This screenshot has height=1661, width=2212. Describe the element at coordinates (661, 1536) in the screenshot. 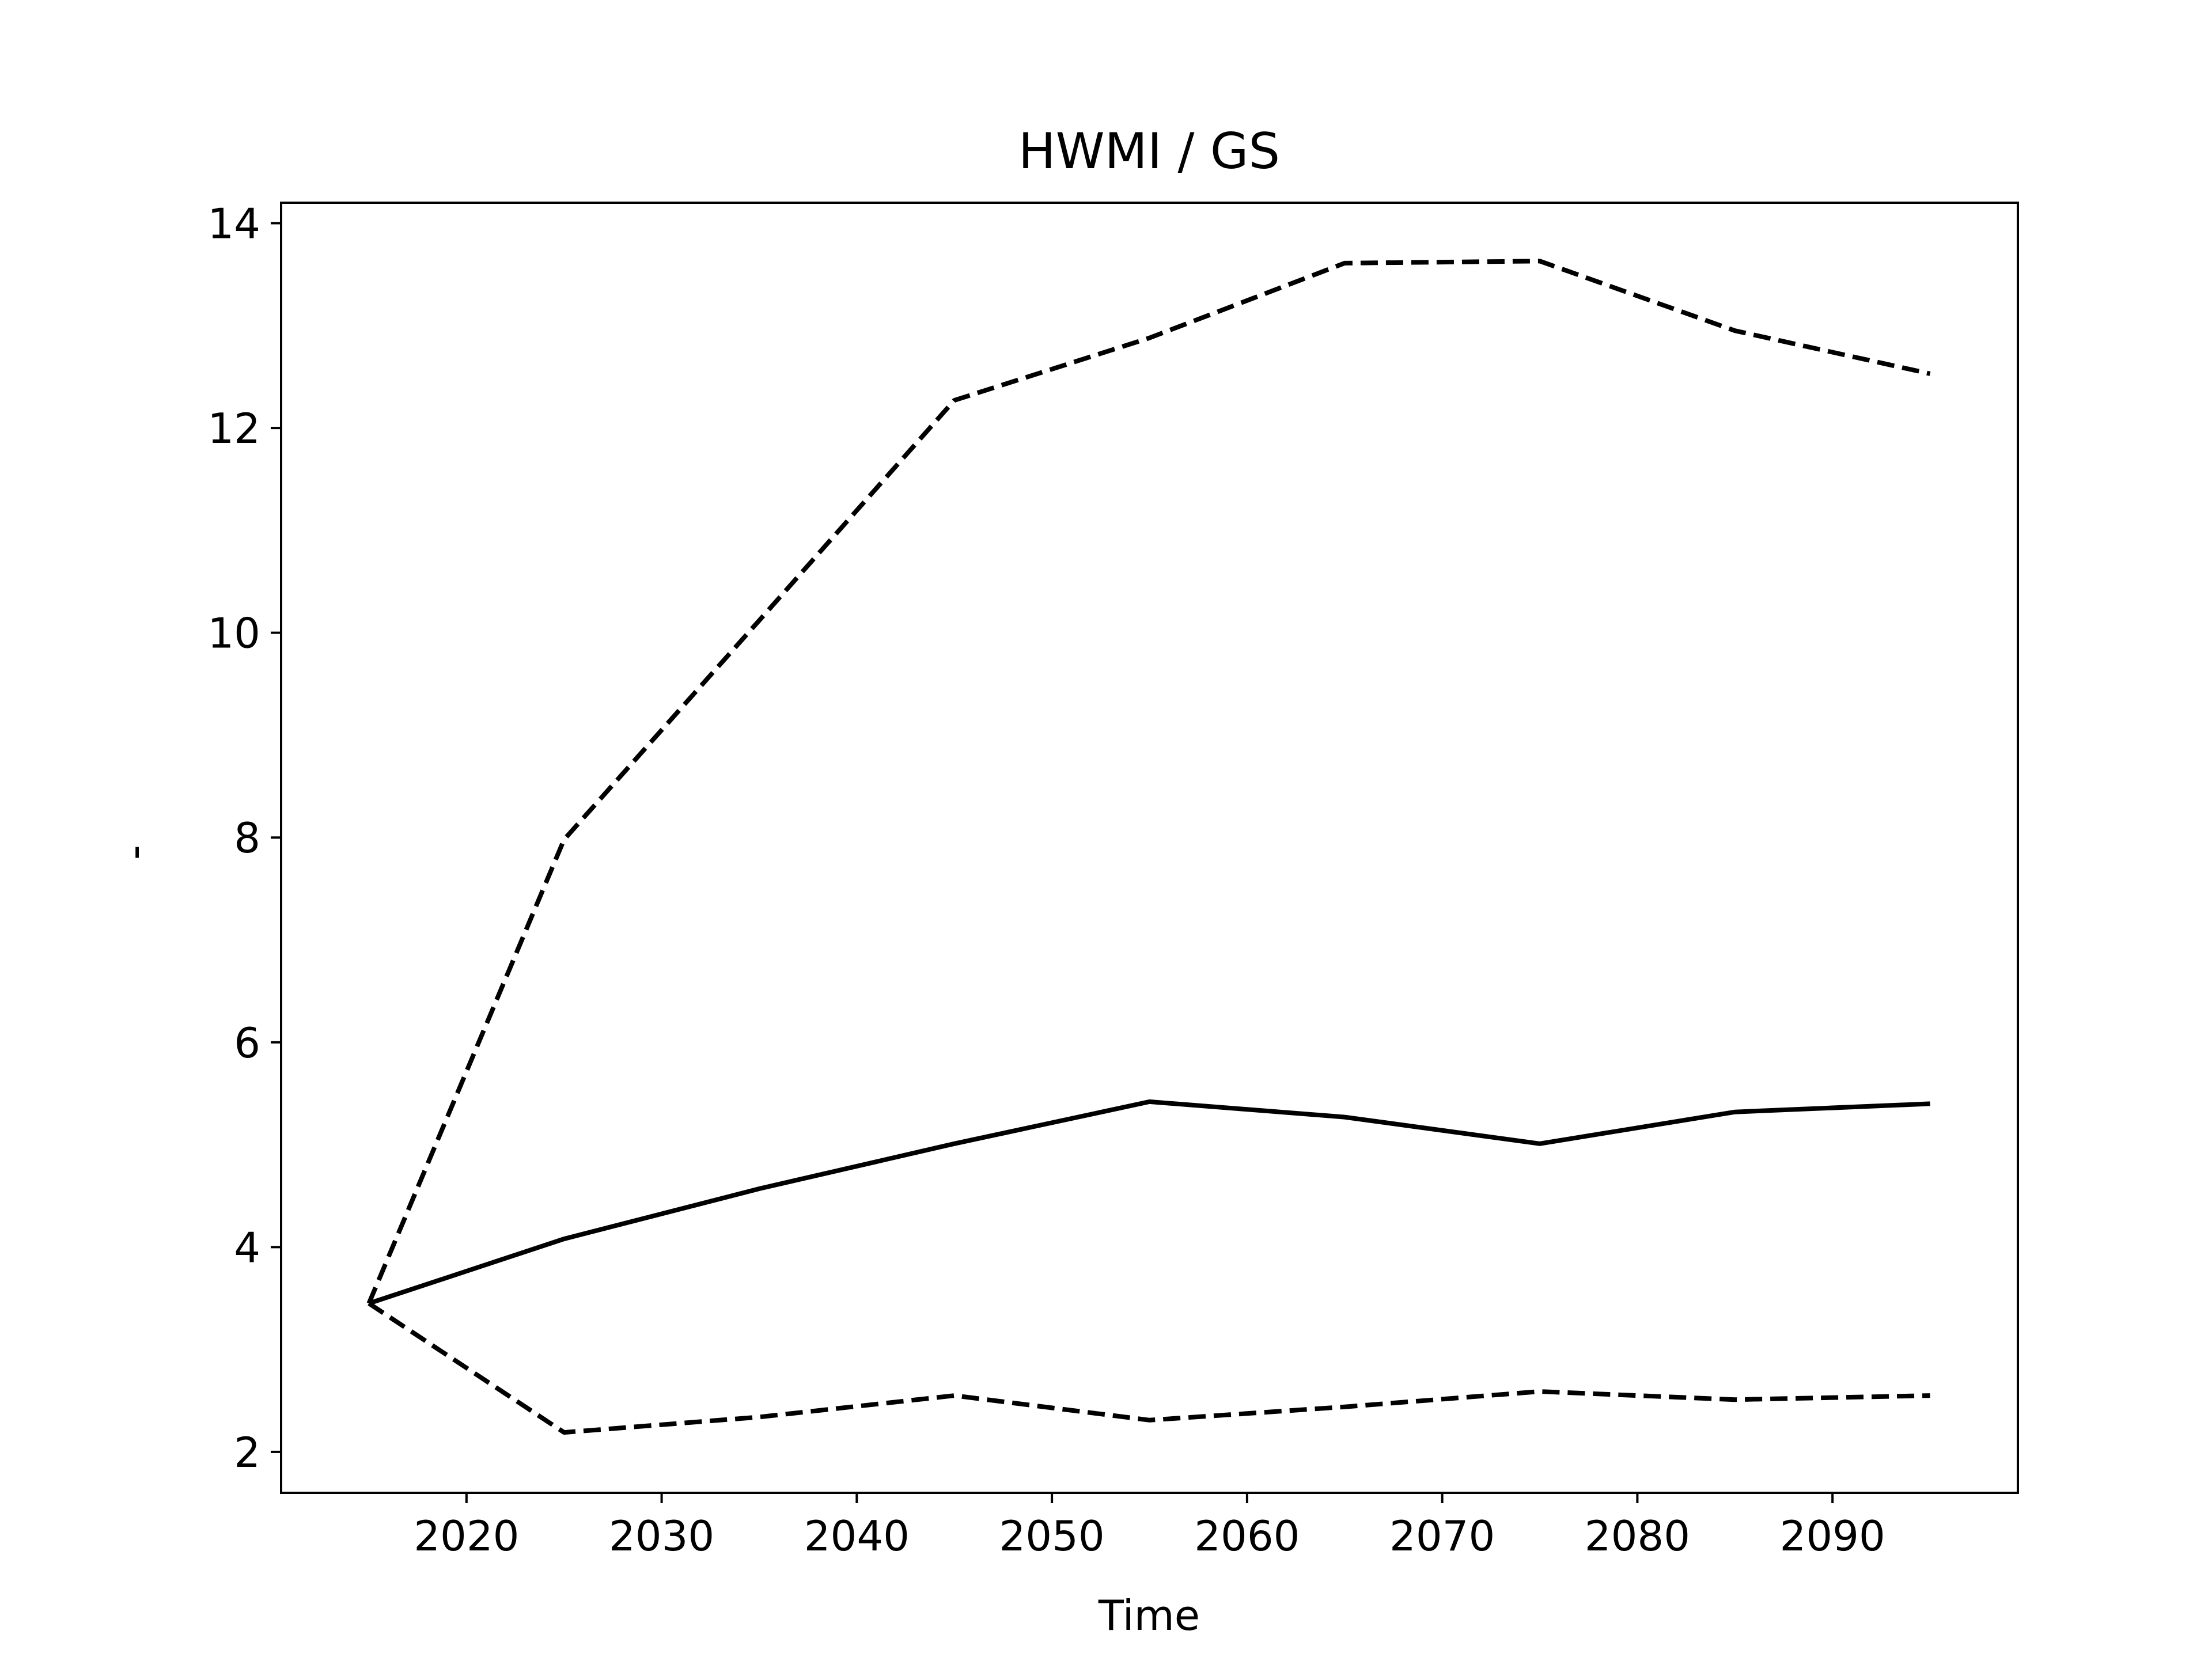

I see `x-tick-label: 2030` at that location.